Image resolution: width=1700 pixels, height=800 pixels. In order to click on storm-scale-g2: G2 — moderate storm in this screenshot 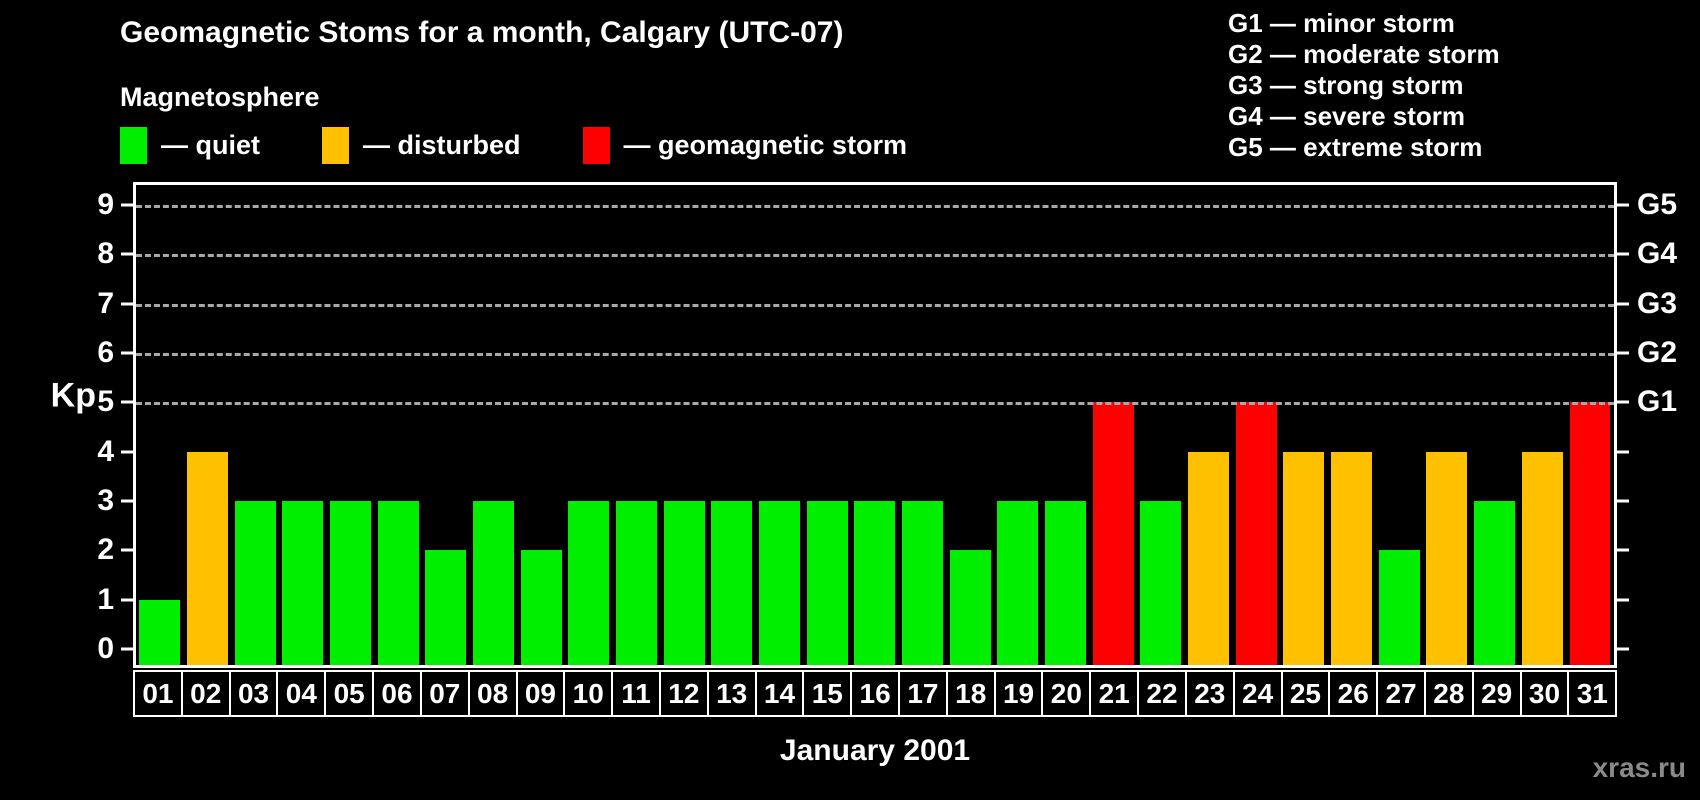, I will do `click(1364, 54)`.